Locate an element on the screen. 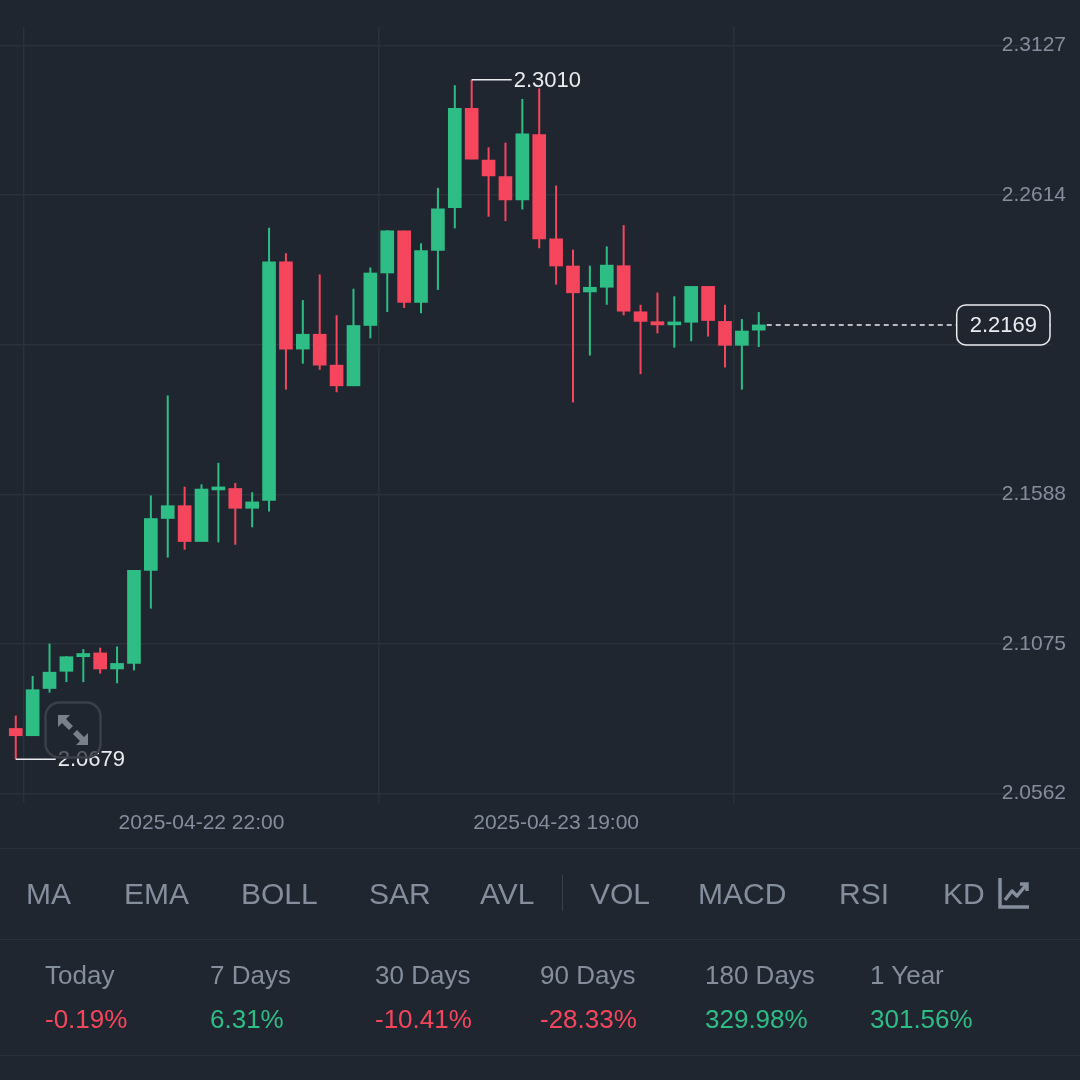 Image resolution: width=1080 pixels, height=1080 pixels. text: -0.19% is located at coordinates (86, 1019).